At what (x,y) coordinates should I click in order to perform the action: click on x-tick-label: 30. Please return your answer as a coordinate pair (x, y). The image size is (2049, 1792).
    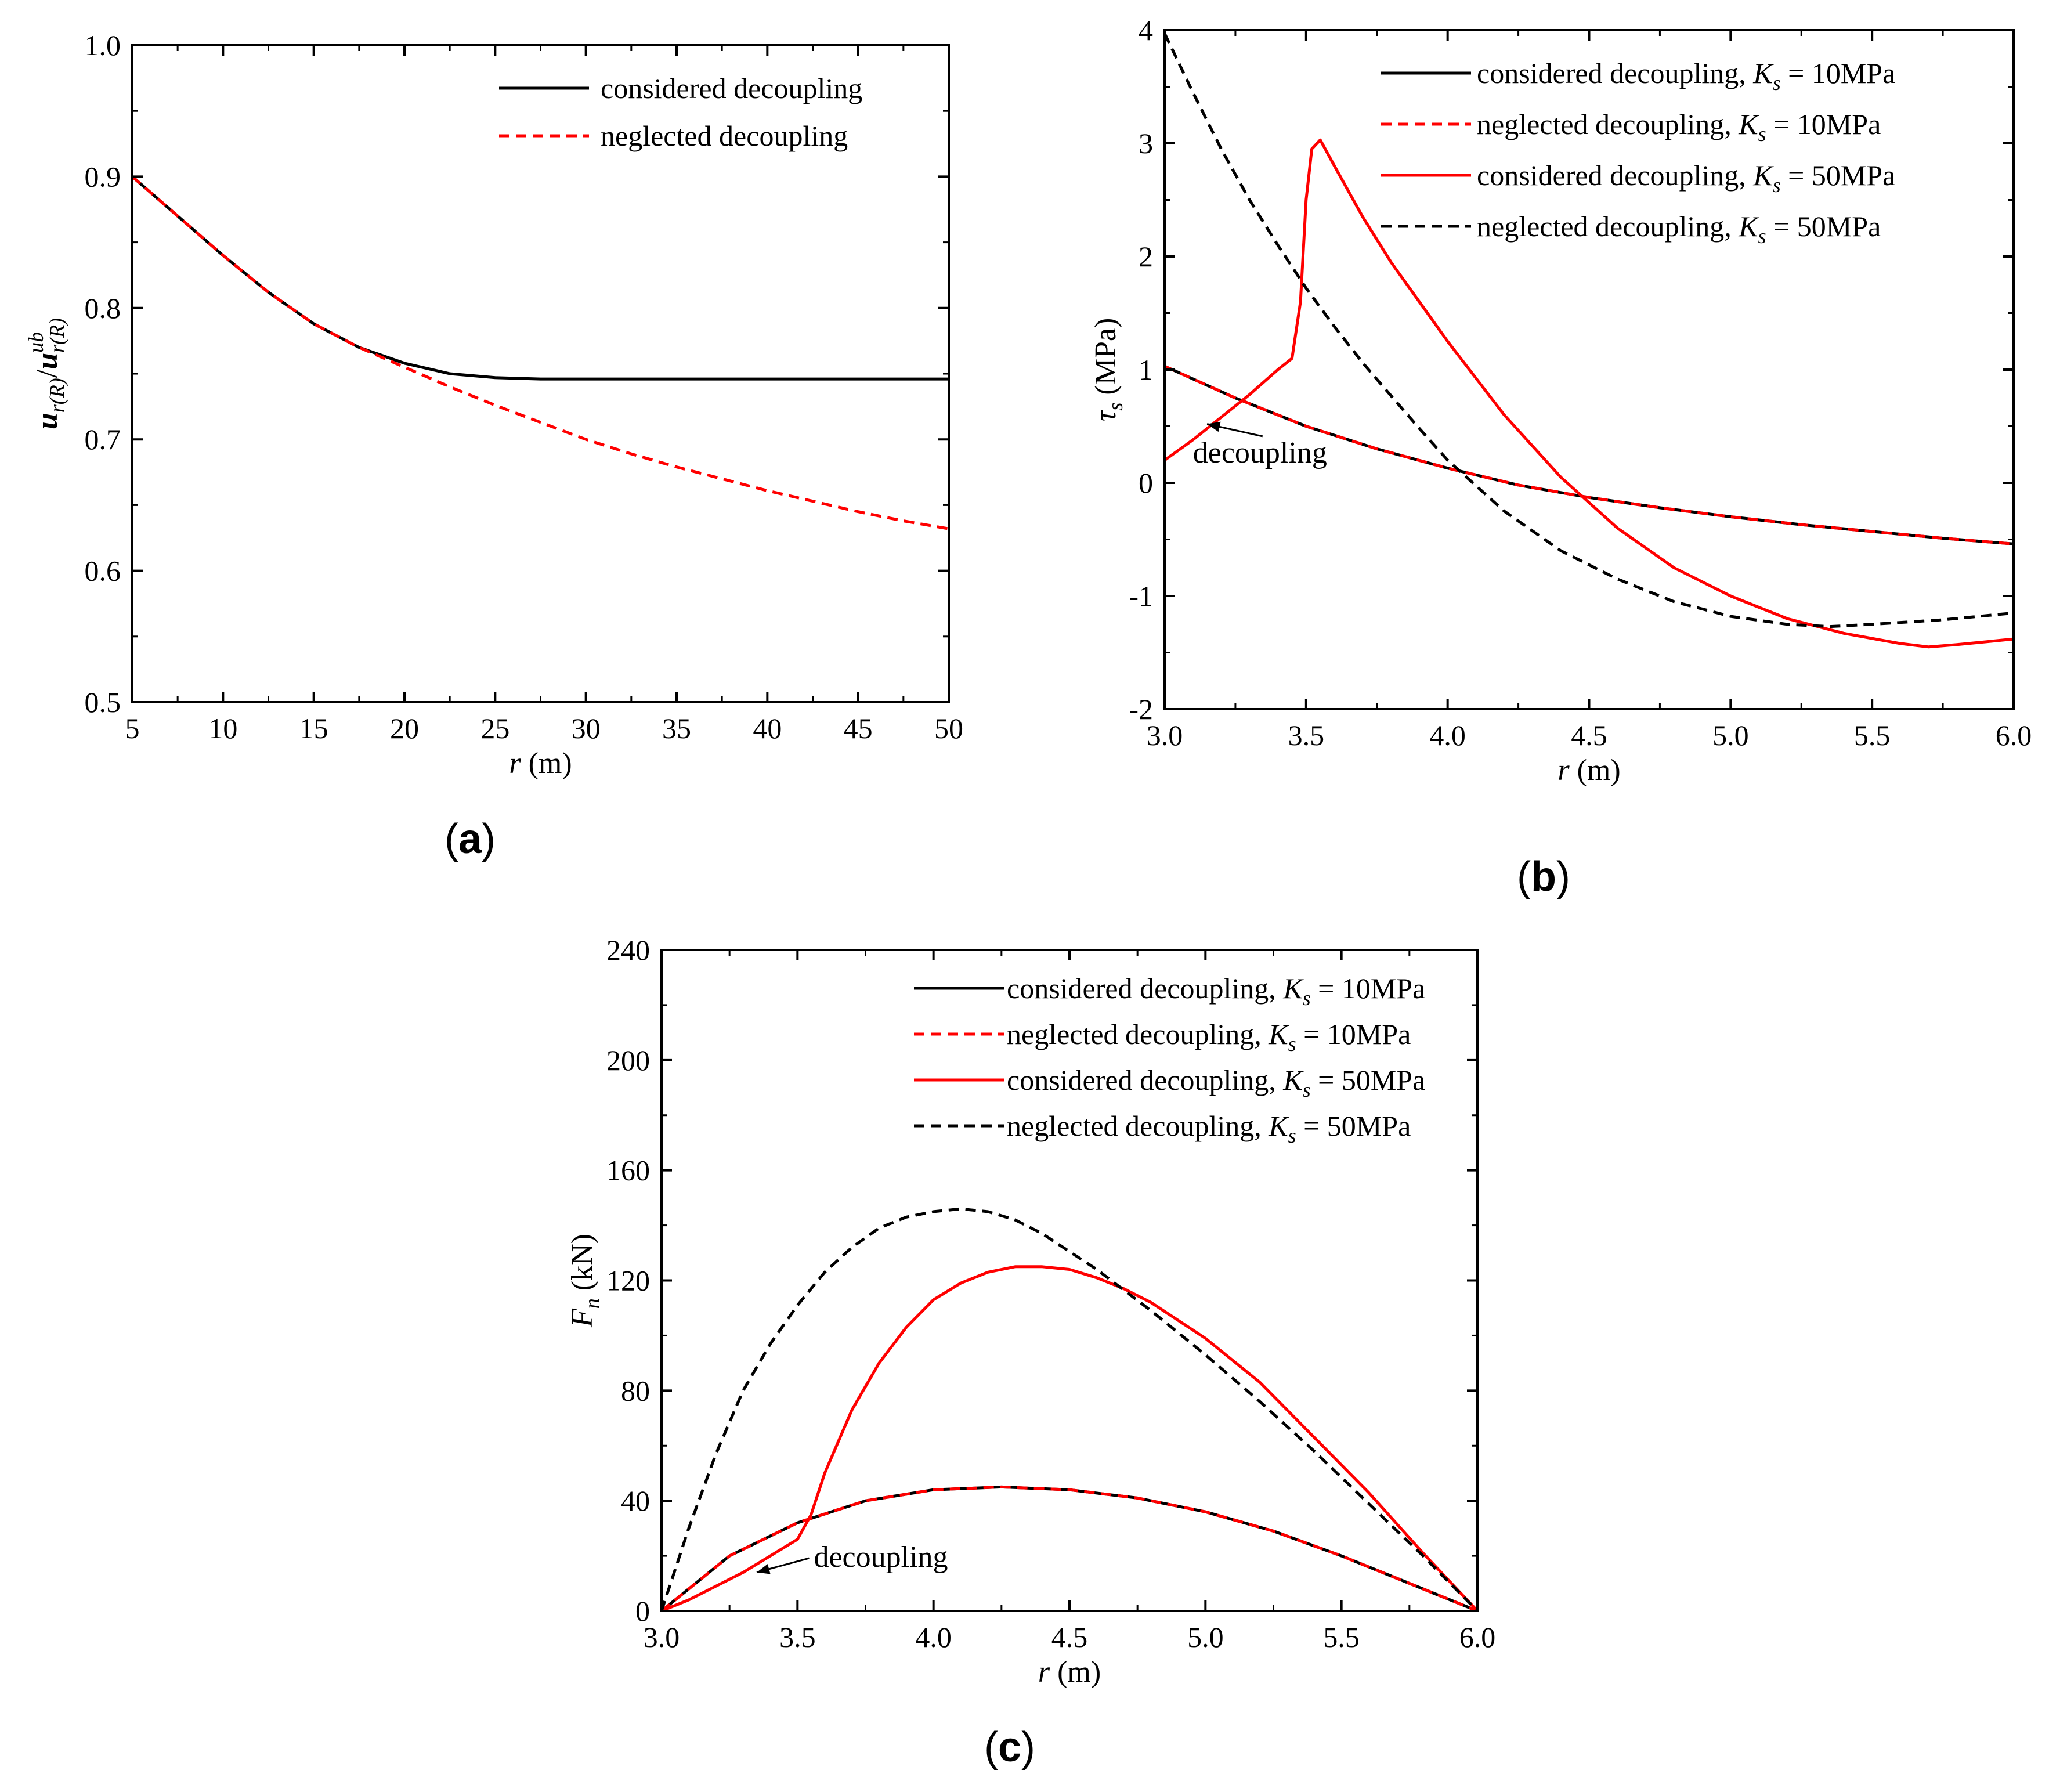
    Looking at the image, I should click on (586, 728).